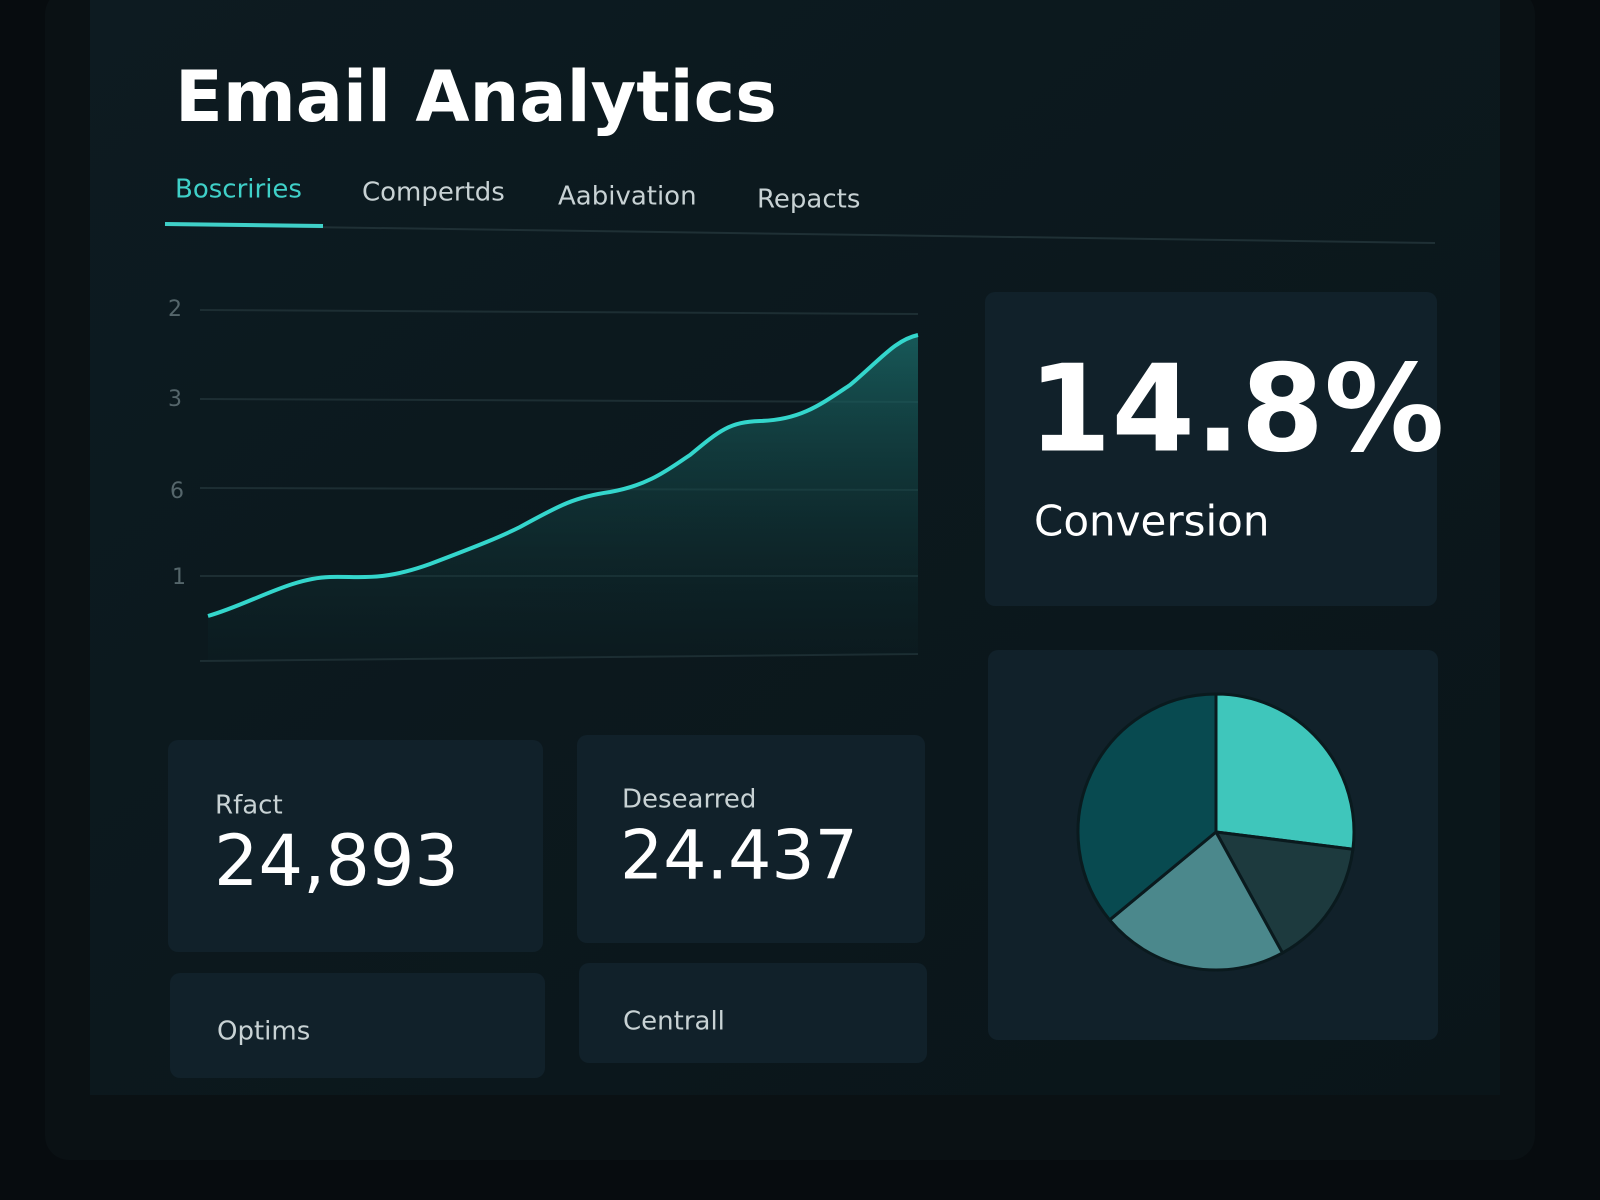  Describe the element at coordinates (739, 856) in the screenshot. I see `card-value: 24.437` at that location.